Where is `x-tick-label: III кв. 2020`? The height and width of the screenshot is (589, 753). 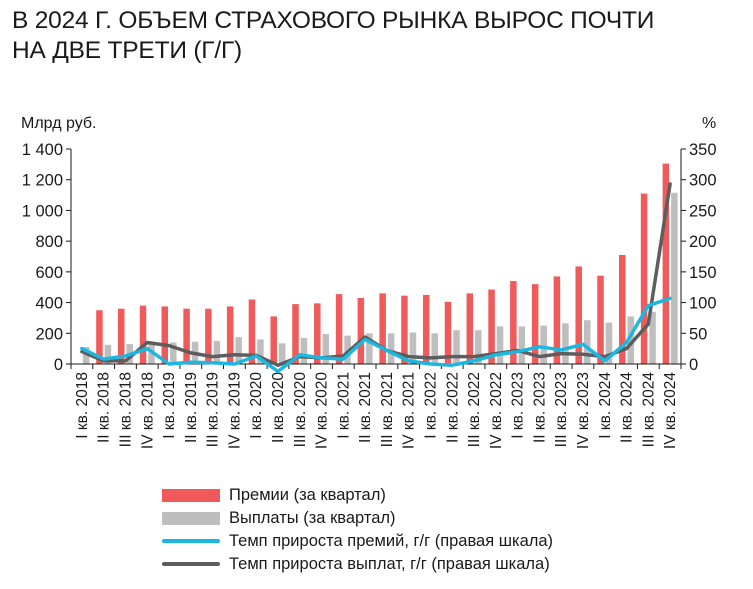 x-tick-label: III кв. 2020 is located at coordinates (300, 410).